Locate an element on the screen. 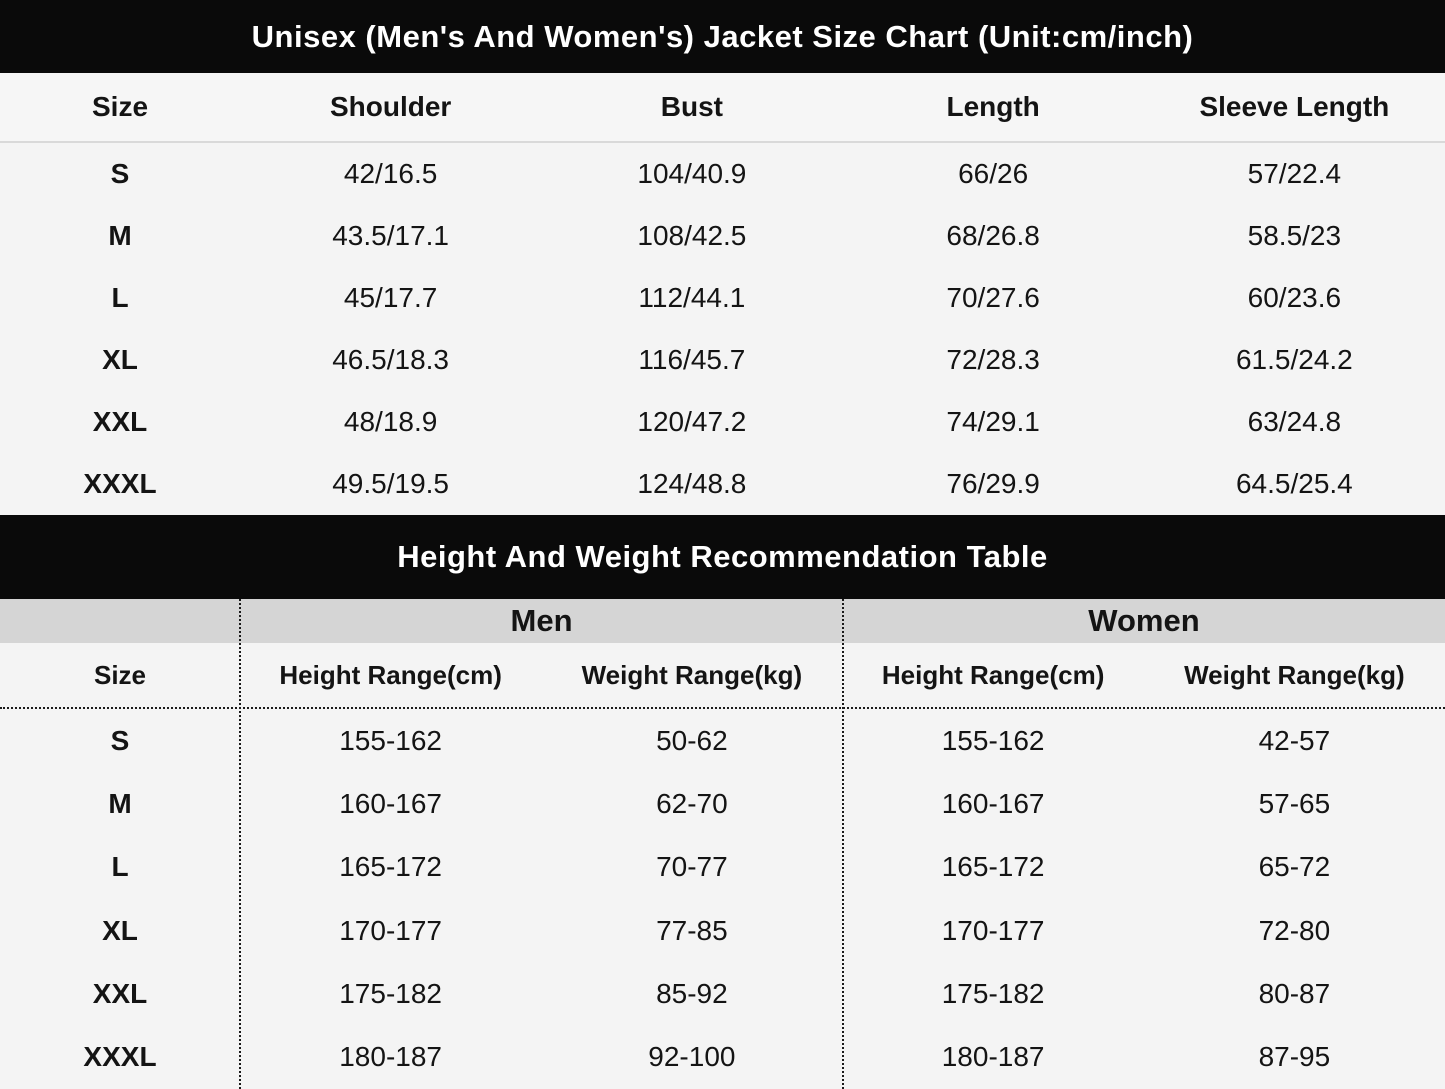  length-value: 74/29.1 is located at coordinates (993, 421).